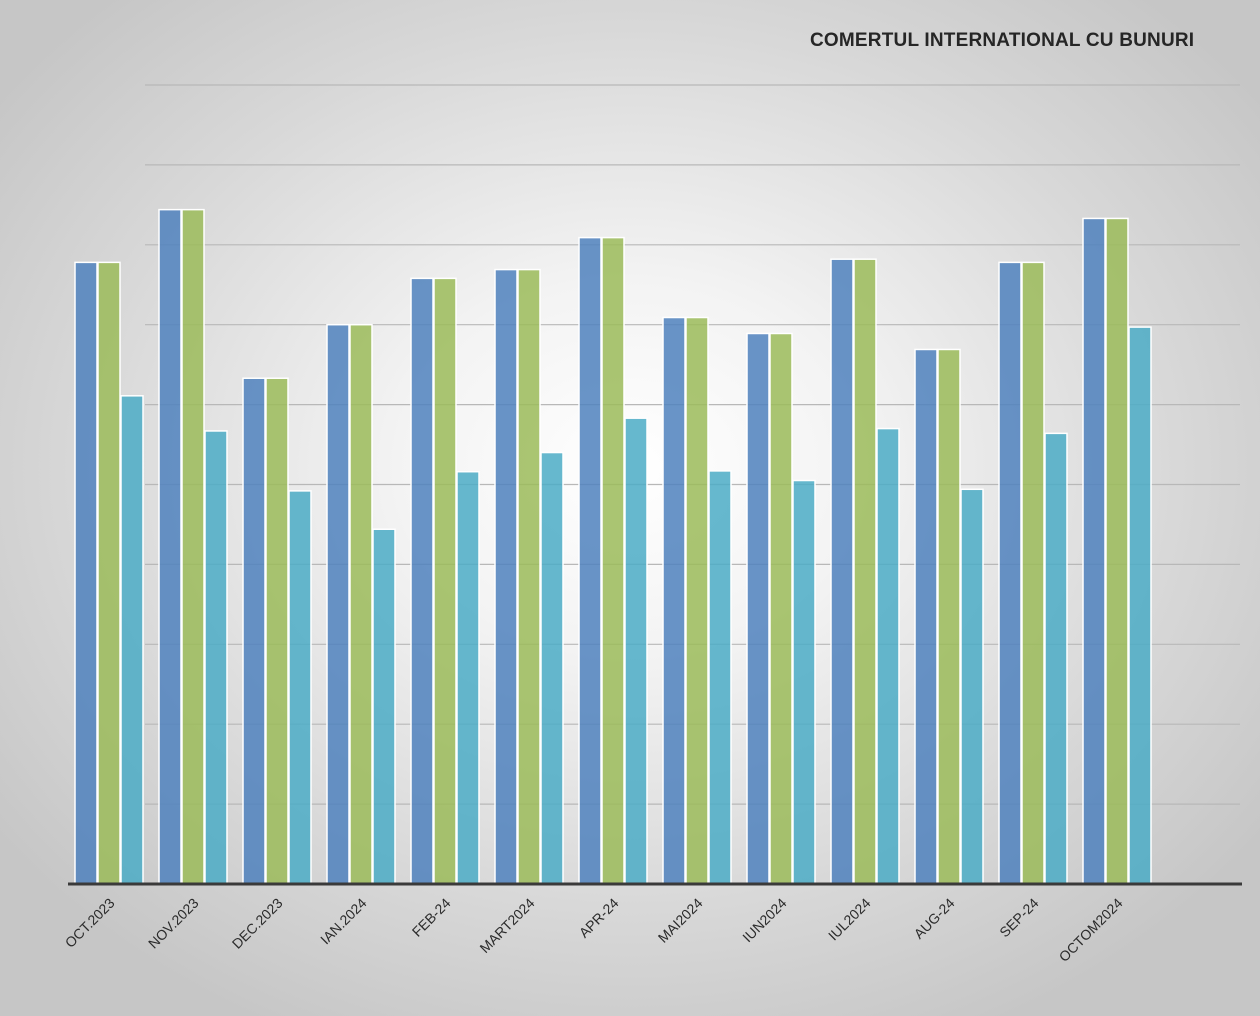  Describe the element at coordinates (934, 918) in the screenshot. I see `x-tick-label: AUG-24` at that location.